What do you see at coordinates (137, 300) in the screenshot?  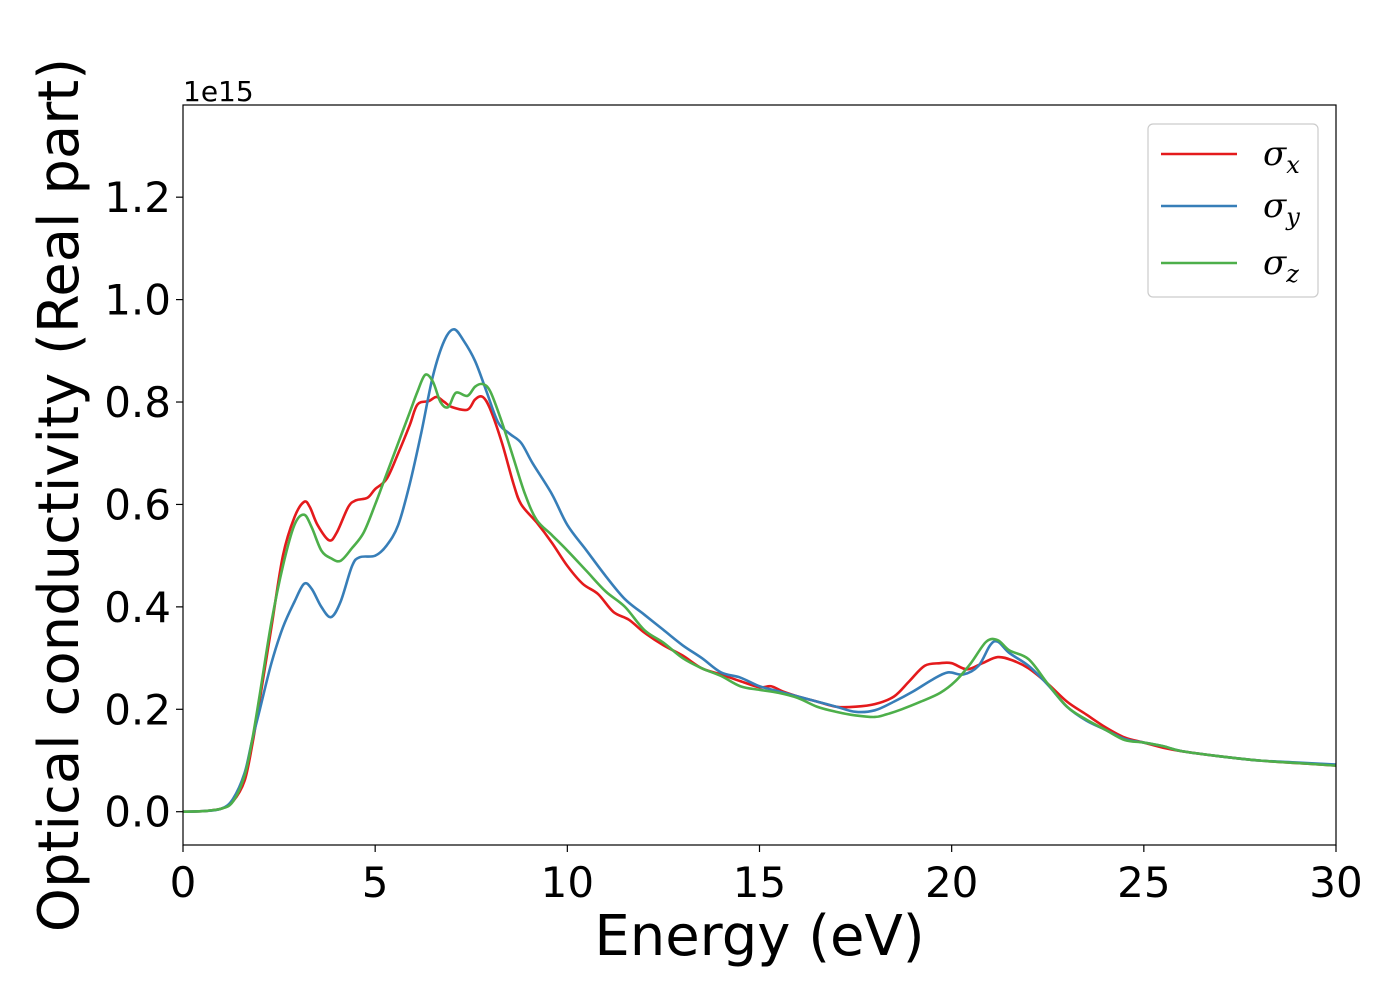 I see `y-tick-label: 1.0` at bounding box center [137, 300].